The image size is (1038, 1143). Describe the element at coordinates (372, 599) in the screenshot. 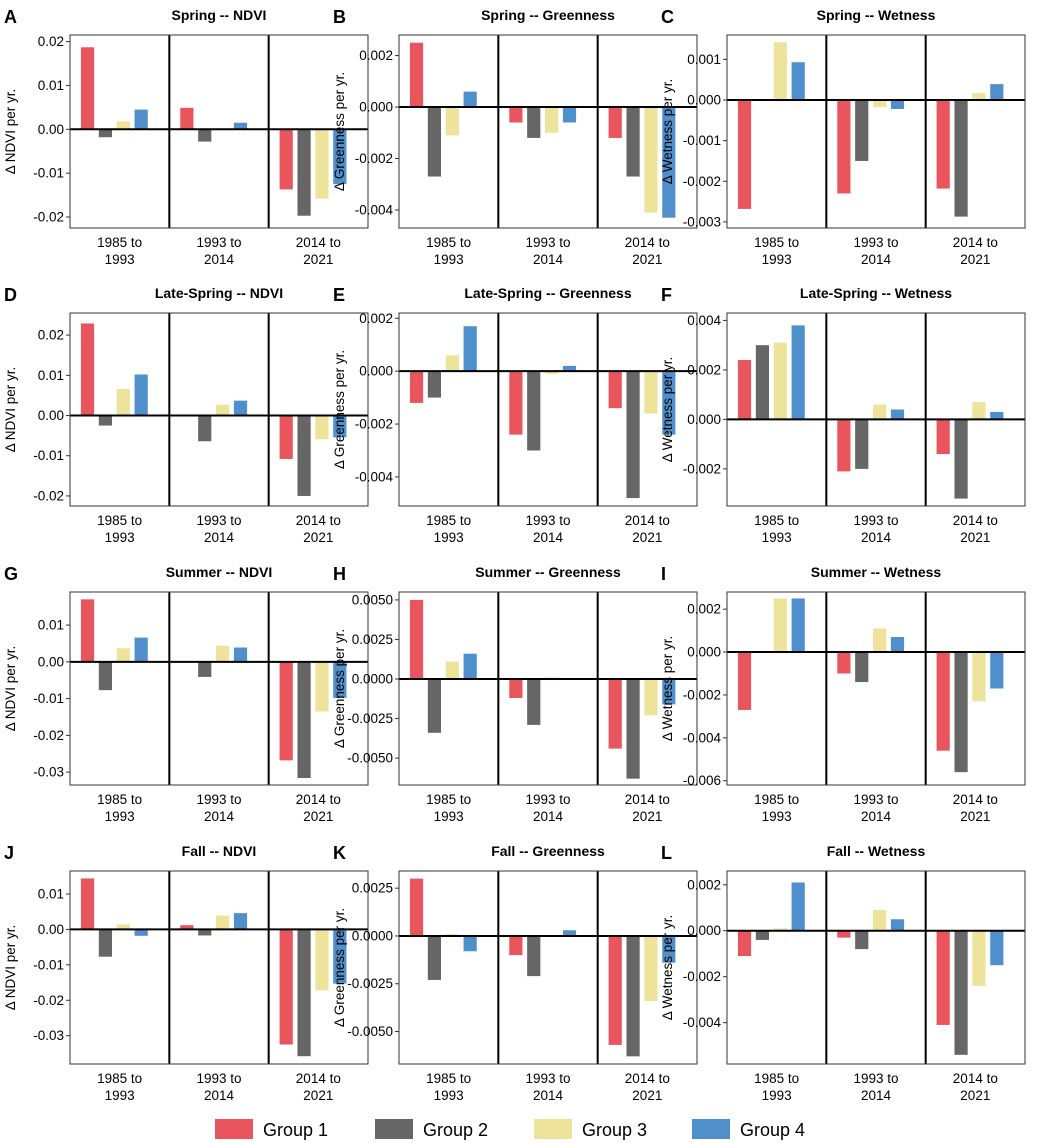

I see `y-tick-label: 0.0050` at that location.